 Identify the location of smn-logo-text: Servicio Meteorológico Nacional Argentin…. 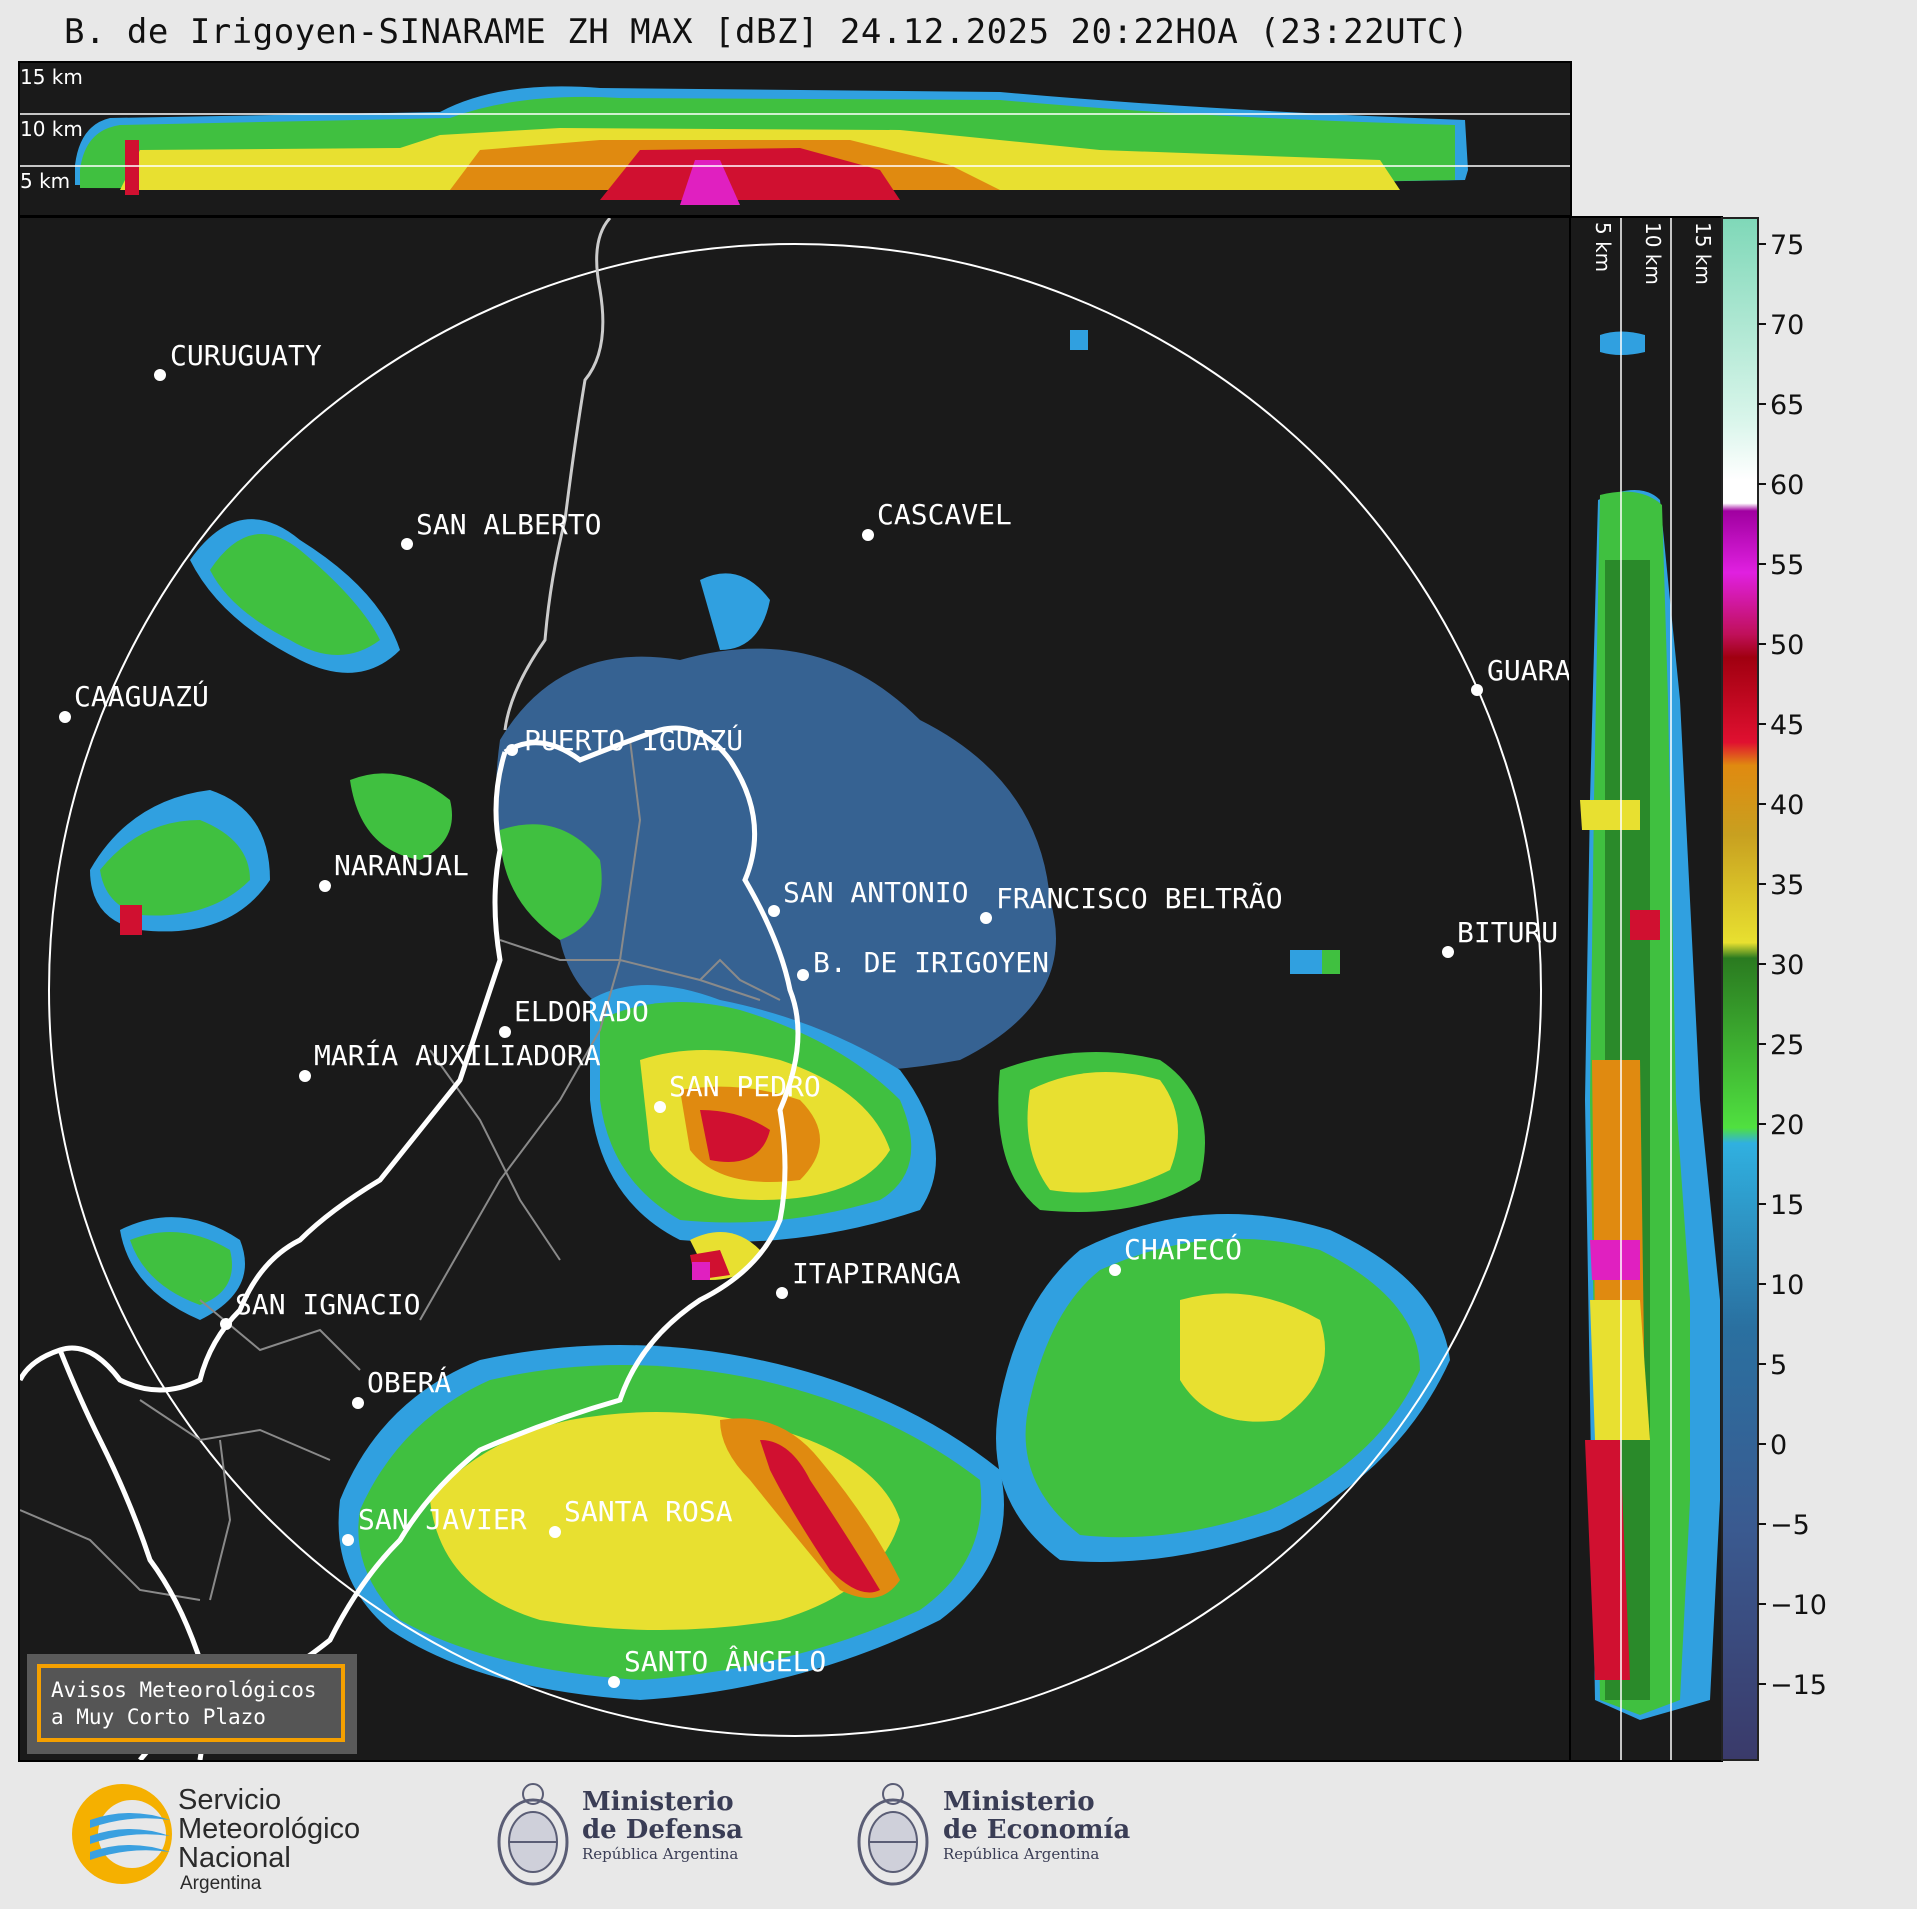
(269, 1839).